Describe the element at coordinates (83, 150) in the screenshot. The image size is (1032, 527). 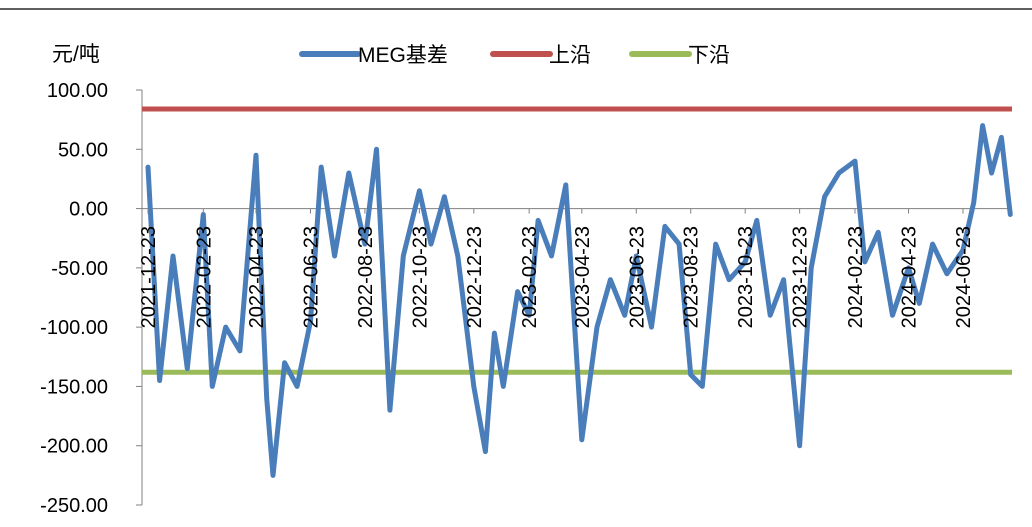
I see `y-tick-label: 50.00` at that location.